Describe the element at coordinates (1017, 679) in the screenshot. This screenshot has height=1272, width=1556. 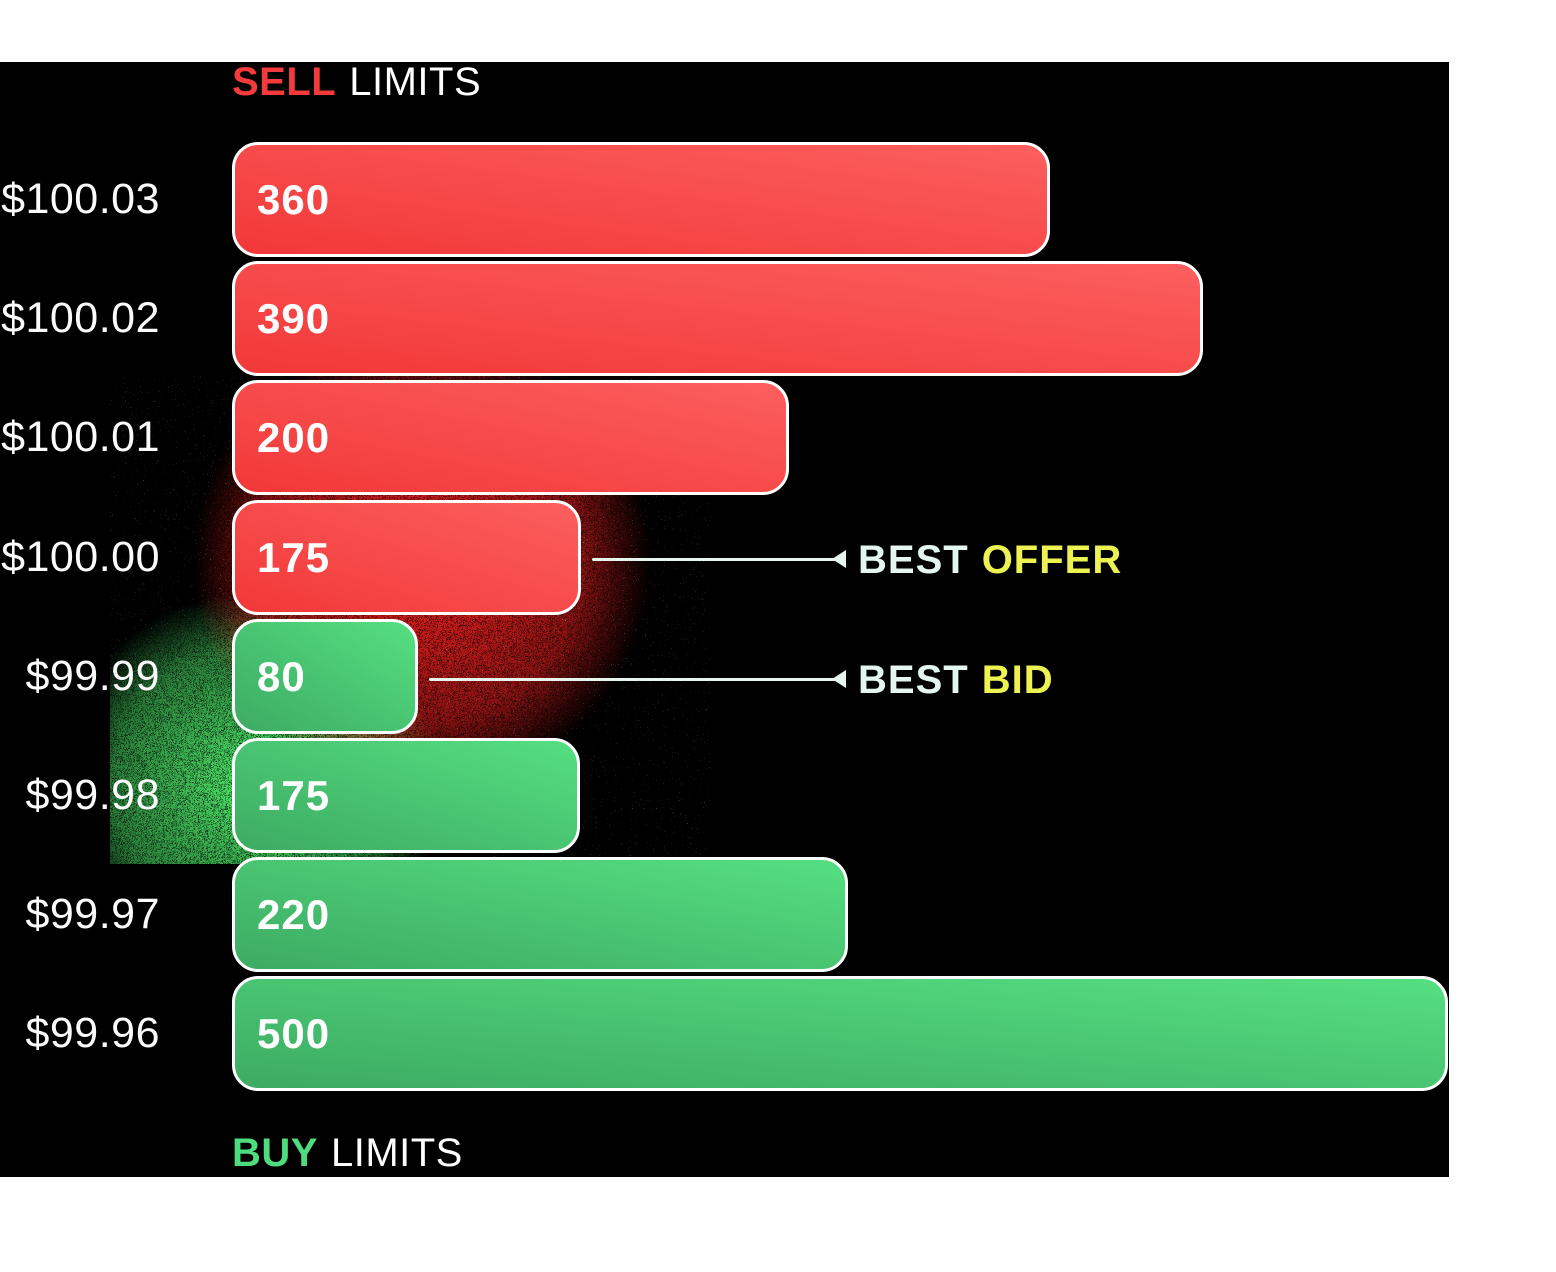
I see `best-bid-accent: BID` at that location.